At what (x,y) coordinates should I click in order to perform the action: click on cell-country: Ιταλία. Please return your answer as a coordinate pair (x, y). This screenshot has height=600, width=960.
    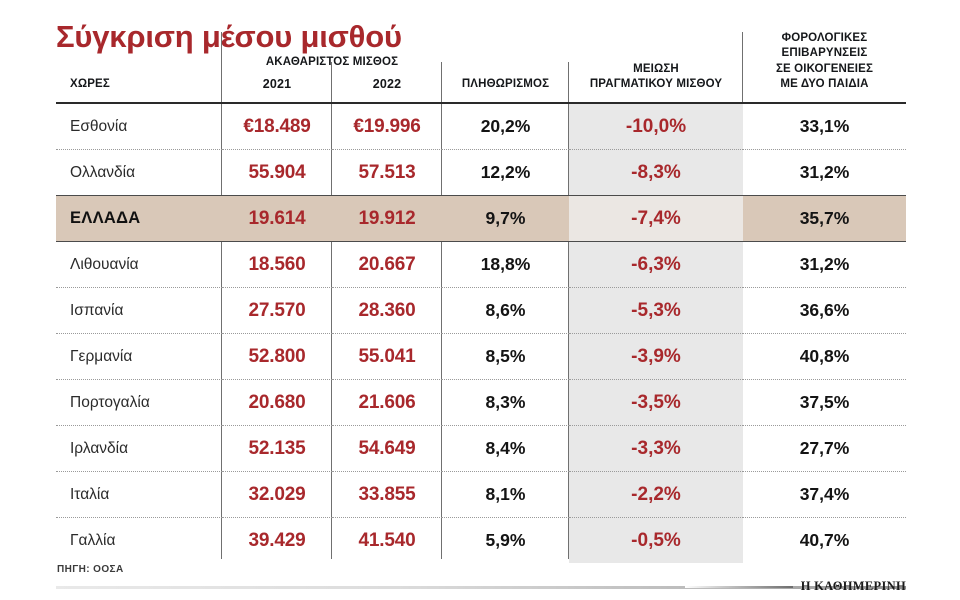
    Looking at the image, I should click on (139, 494).